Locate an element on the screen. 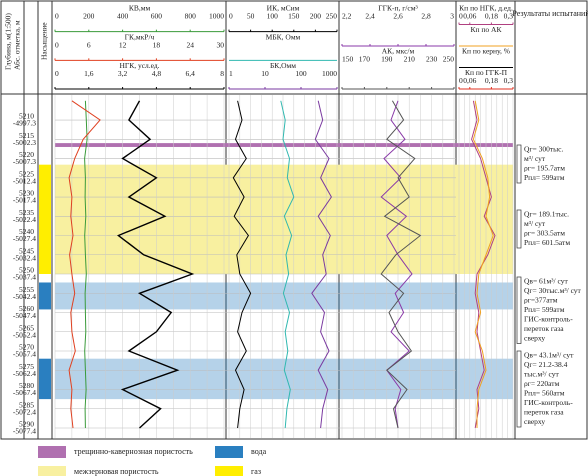  scale-label: 2,4 is located at coordinates (370, 16).